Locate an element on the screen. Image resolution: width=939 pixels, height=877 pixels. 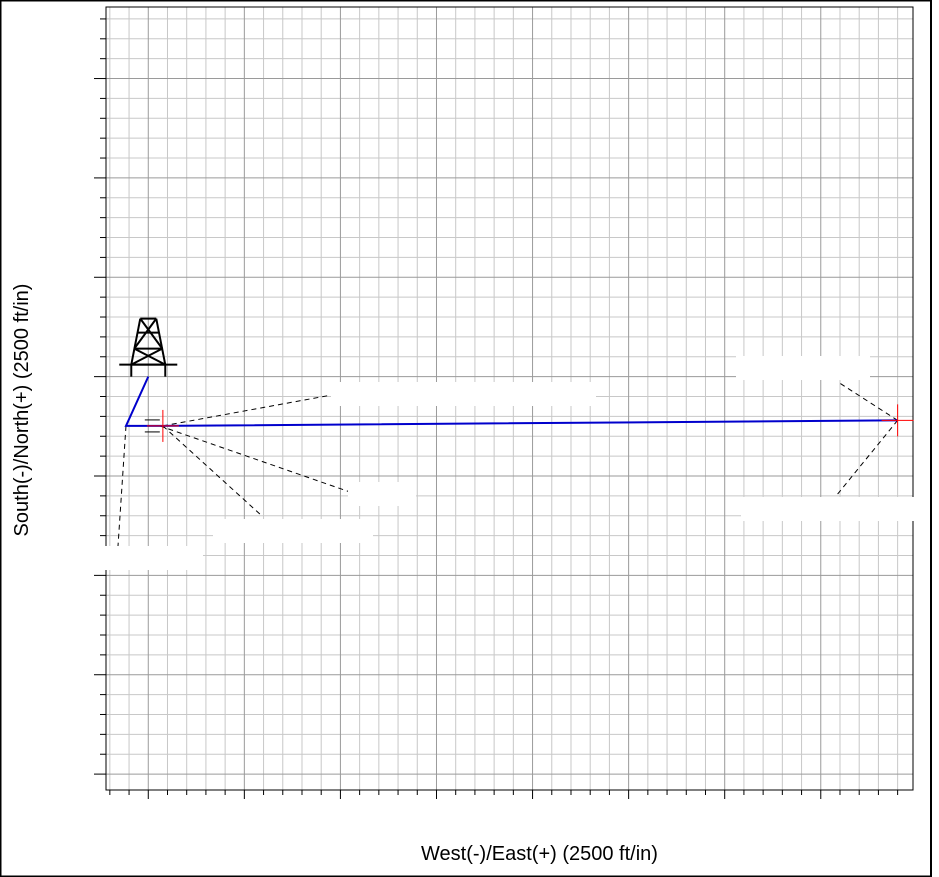
y-axis-title: South(-)/North(+) (2500 ft/in) is located at coordinates (22, 410).